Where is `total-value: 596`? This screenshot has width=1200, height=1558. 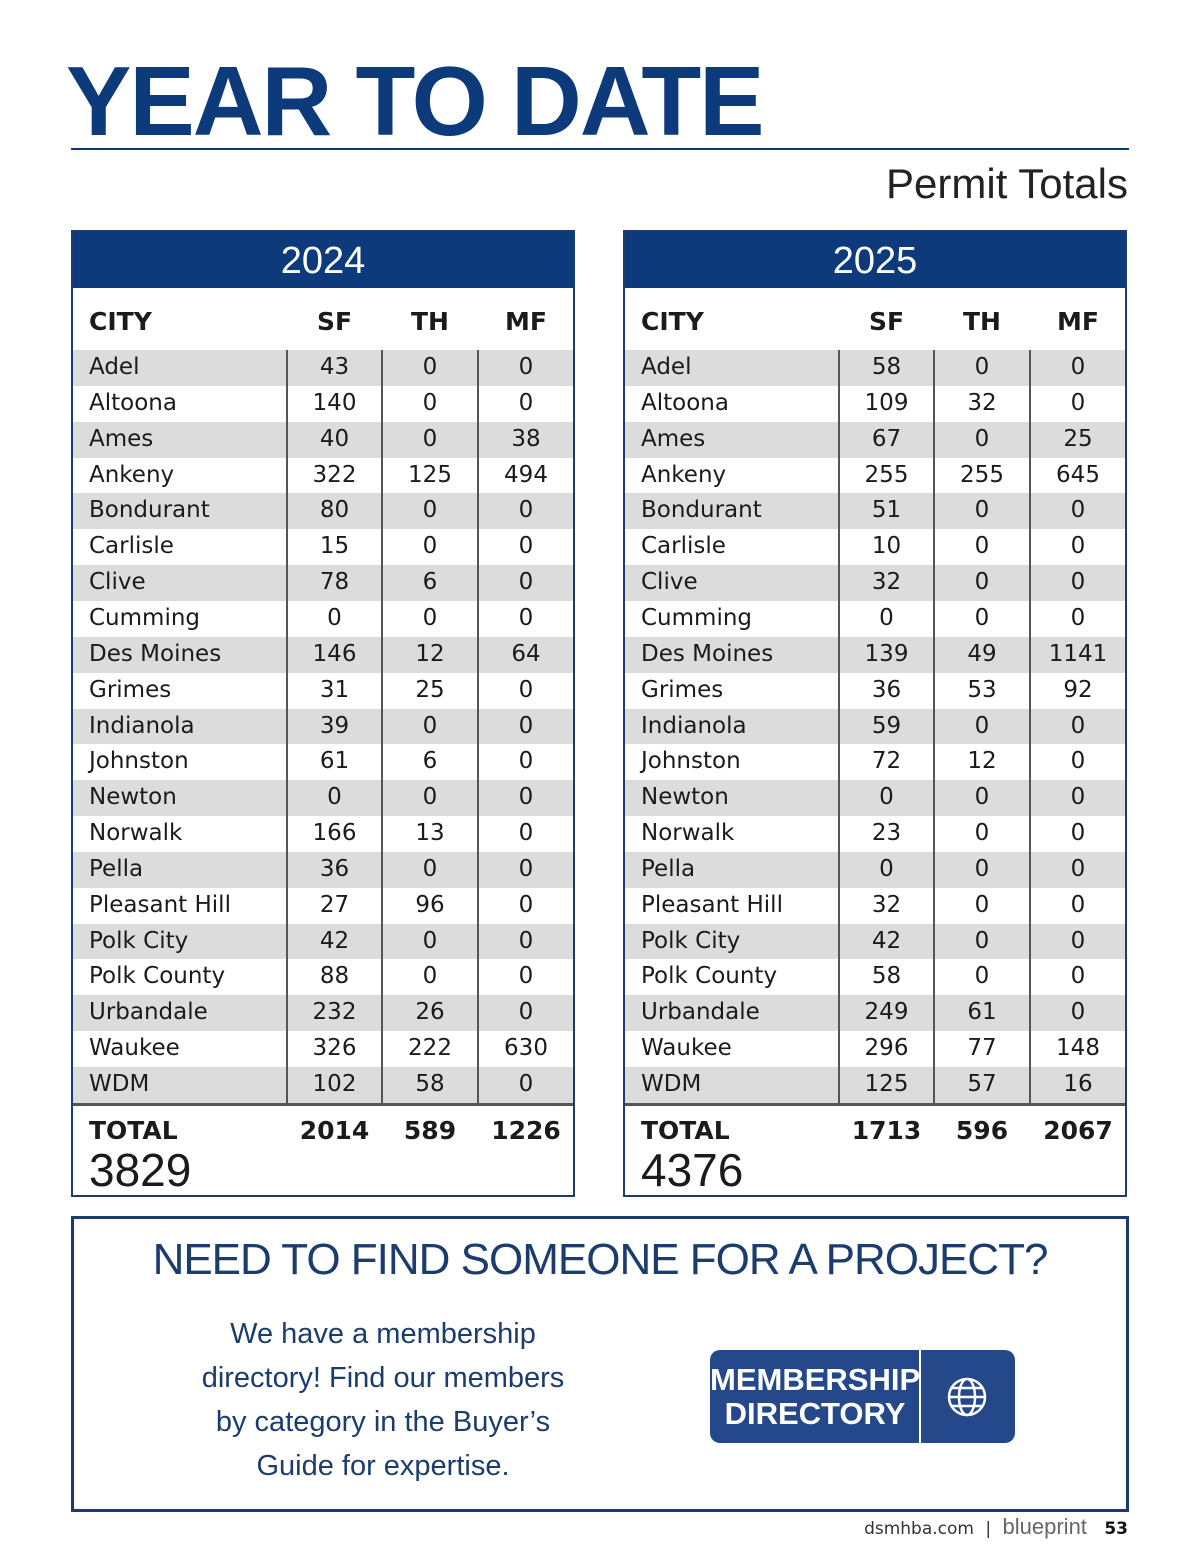 total-value: 596 is located at coordinates (982, 1130).